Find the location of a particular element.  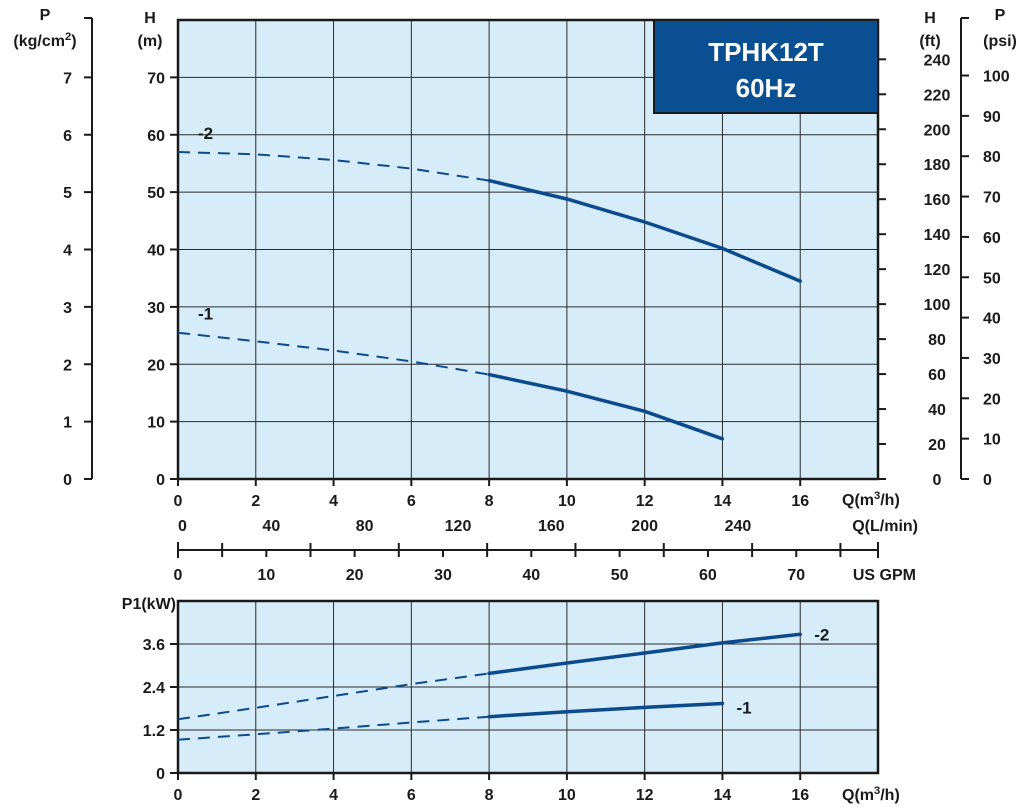

p-kgcm2-tick-label: 4 is located at coordinates (67, 251).